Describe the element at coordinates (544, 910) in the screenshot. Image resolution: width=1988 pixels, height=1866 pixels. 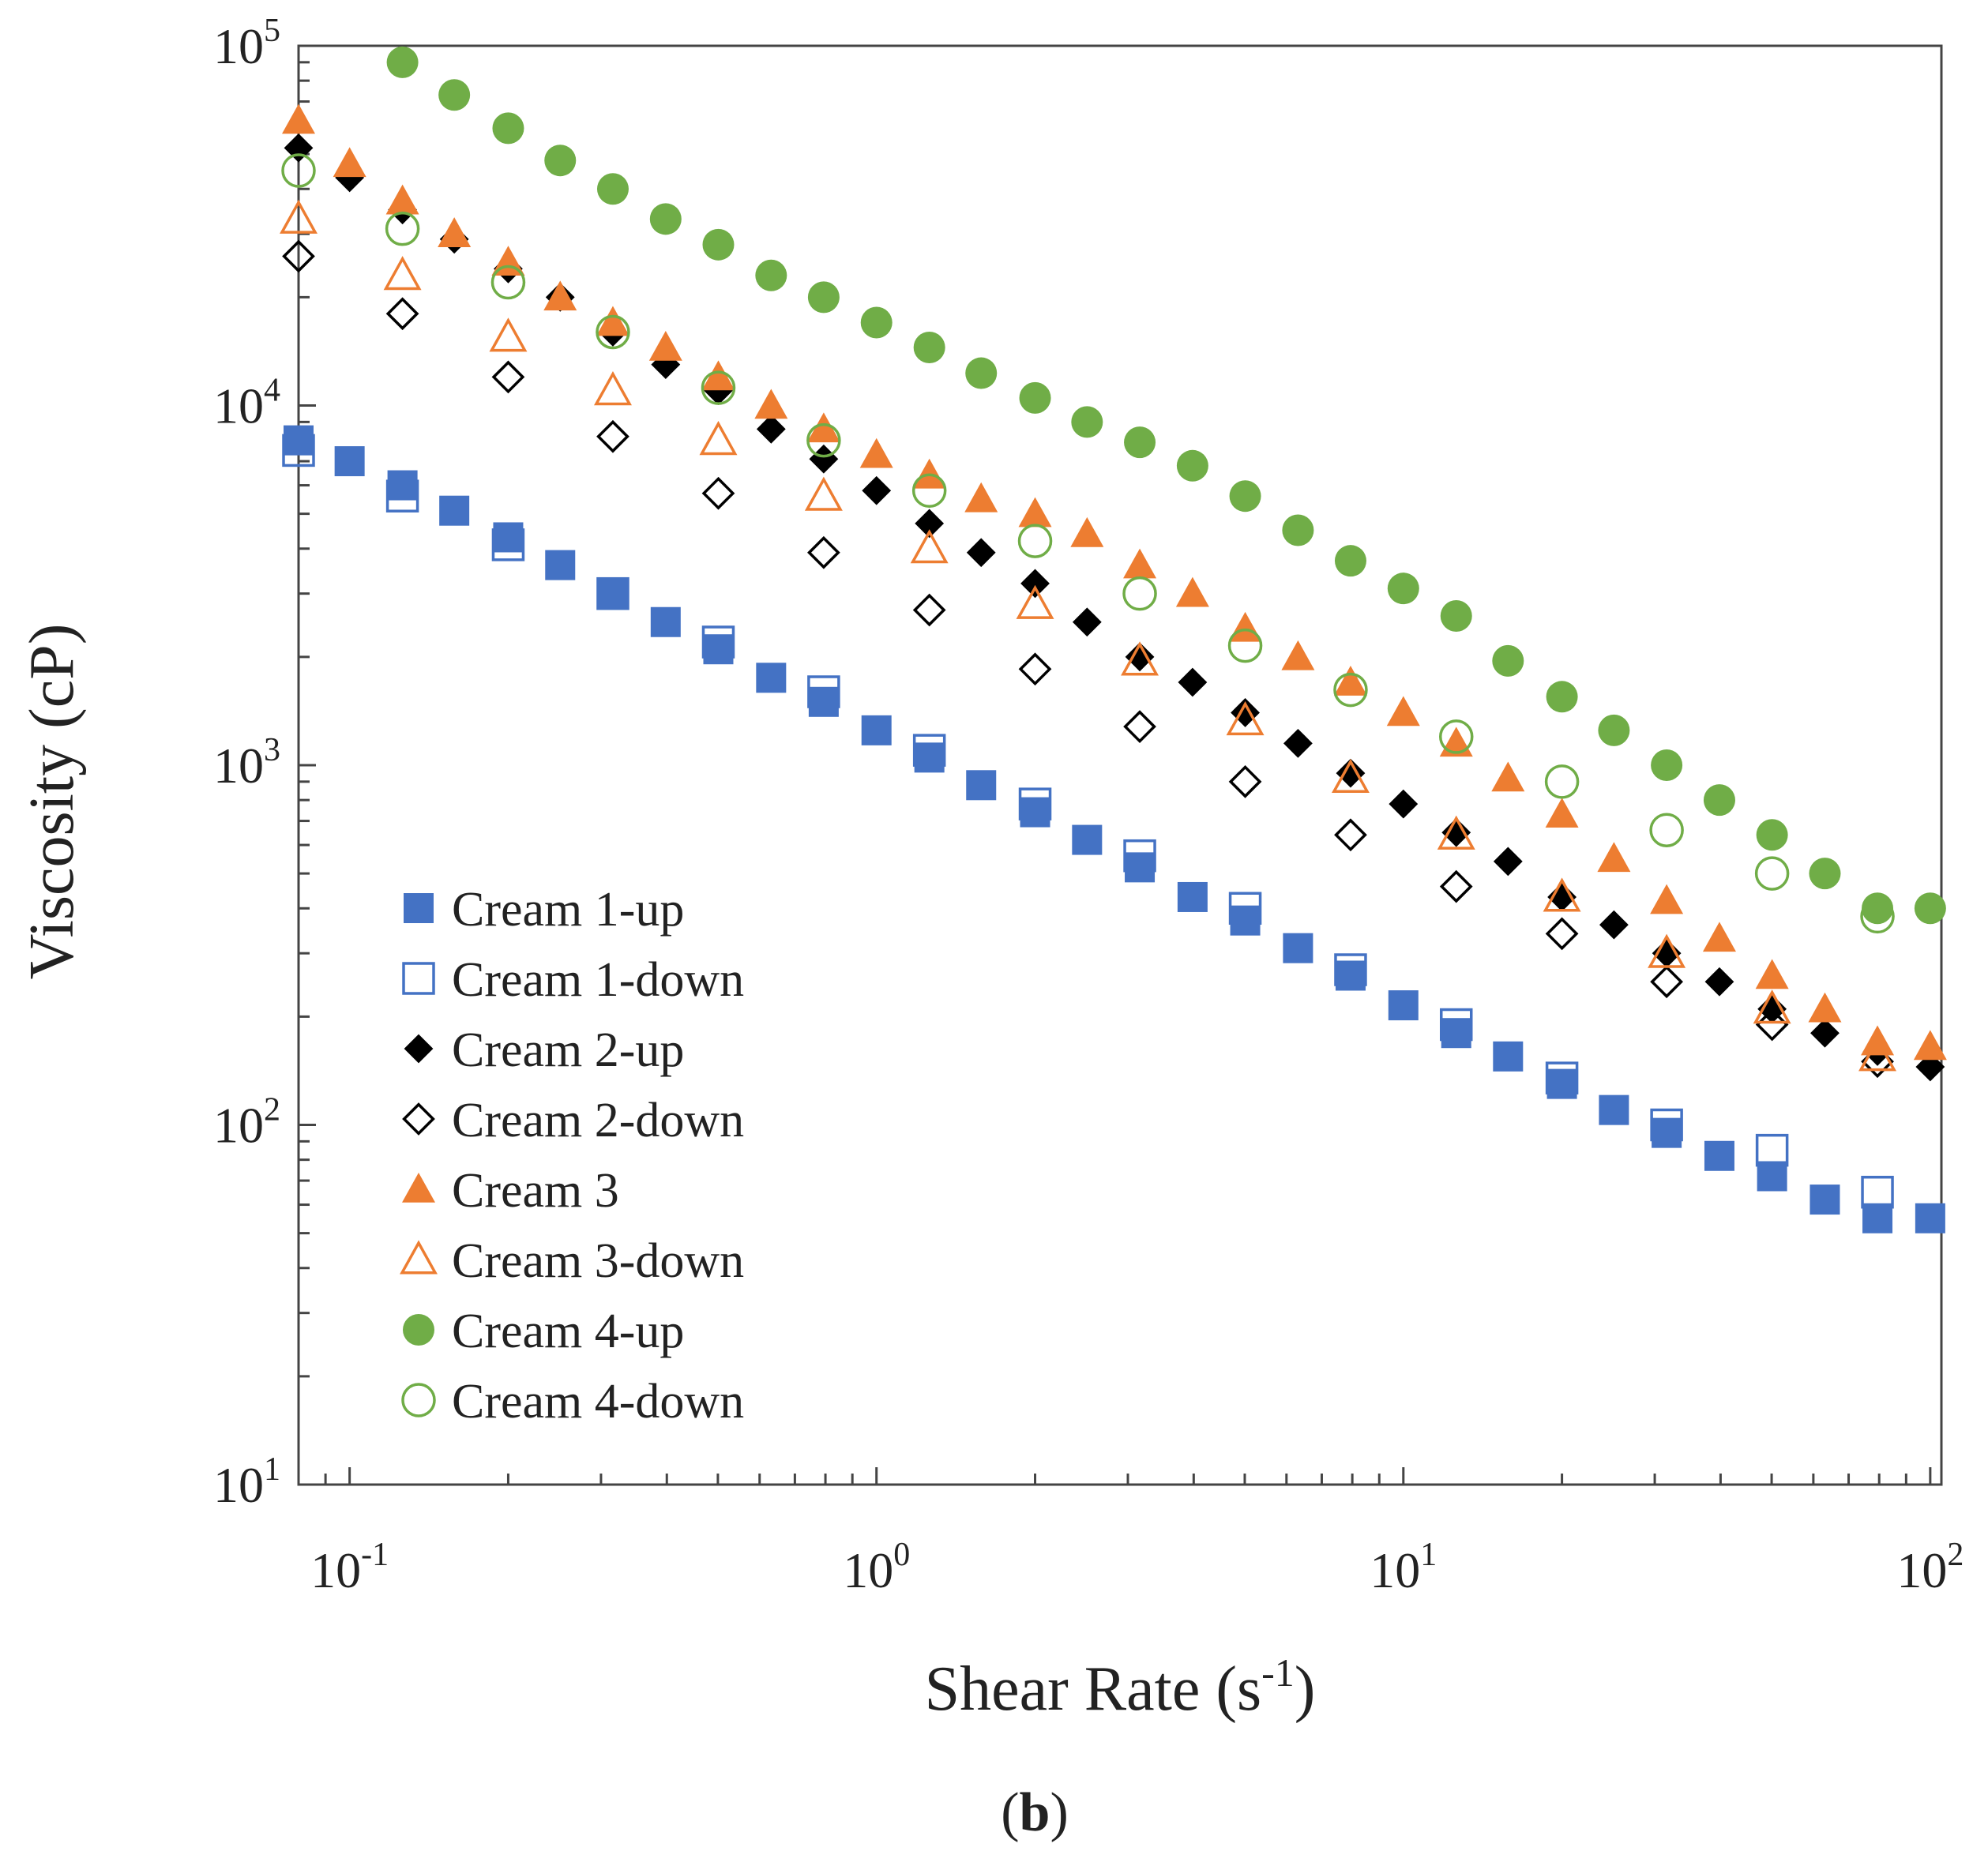
I see `legend-entry: Cream 1-up` at that location.